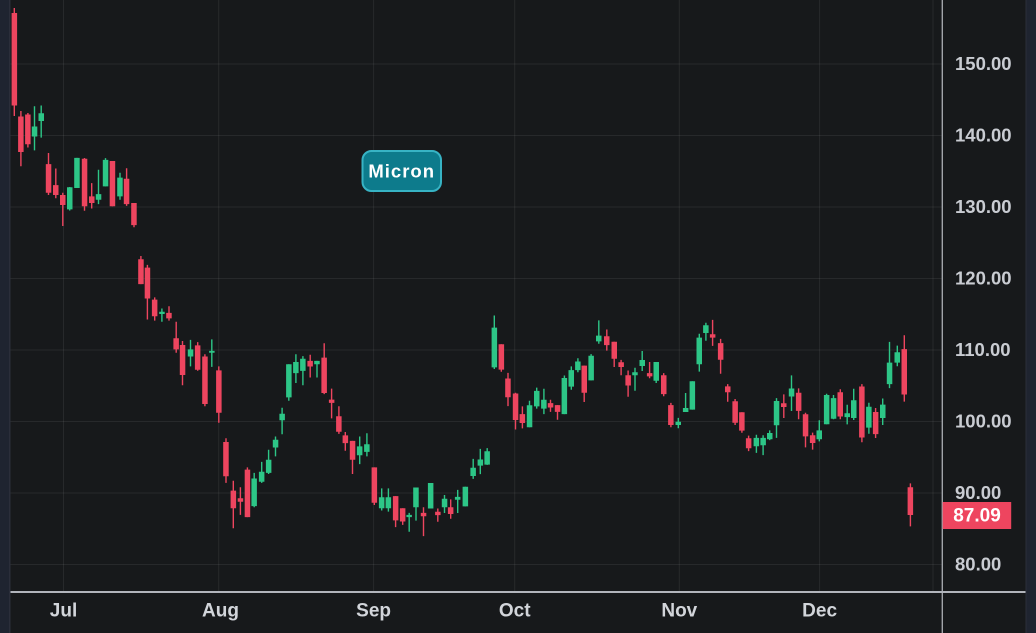 The image size is (1036, 633). What do you see at coordinates (983, 349) in the screenshot?
I see `svg-text: 110.00` at bounding box center [983, 349].